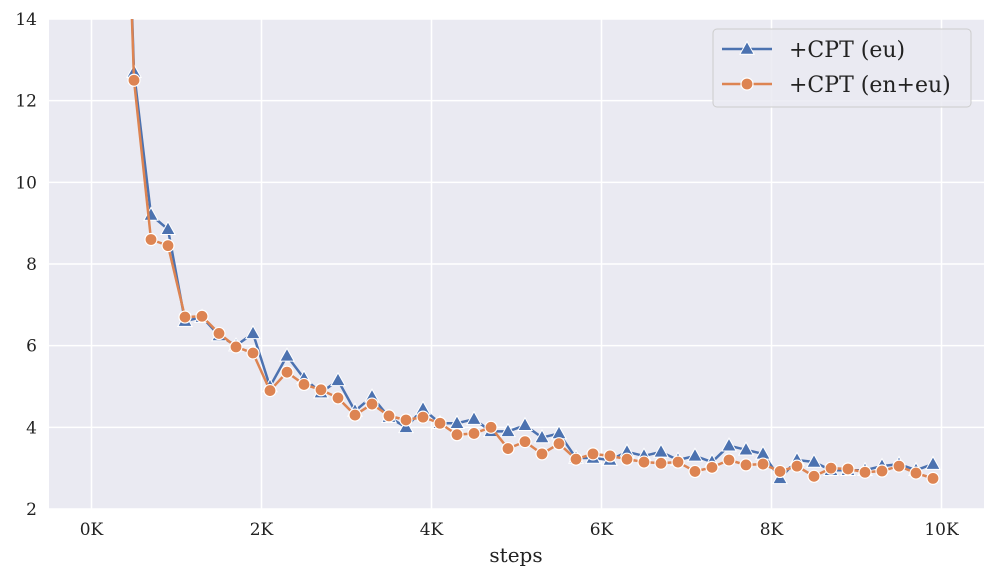 The width and height of the screenshot is (996, 578). I want to click on x-axis-title: steps, so click(515, 555).